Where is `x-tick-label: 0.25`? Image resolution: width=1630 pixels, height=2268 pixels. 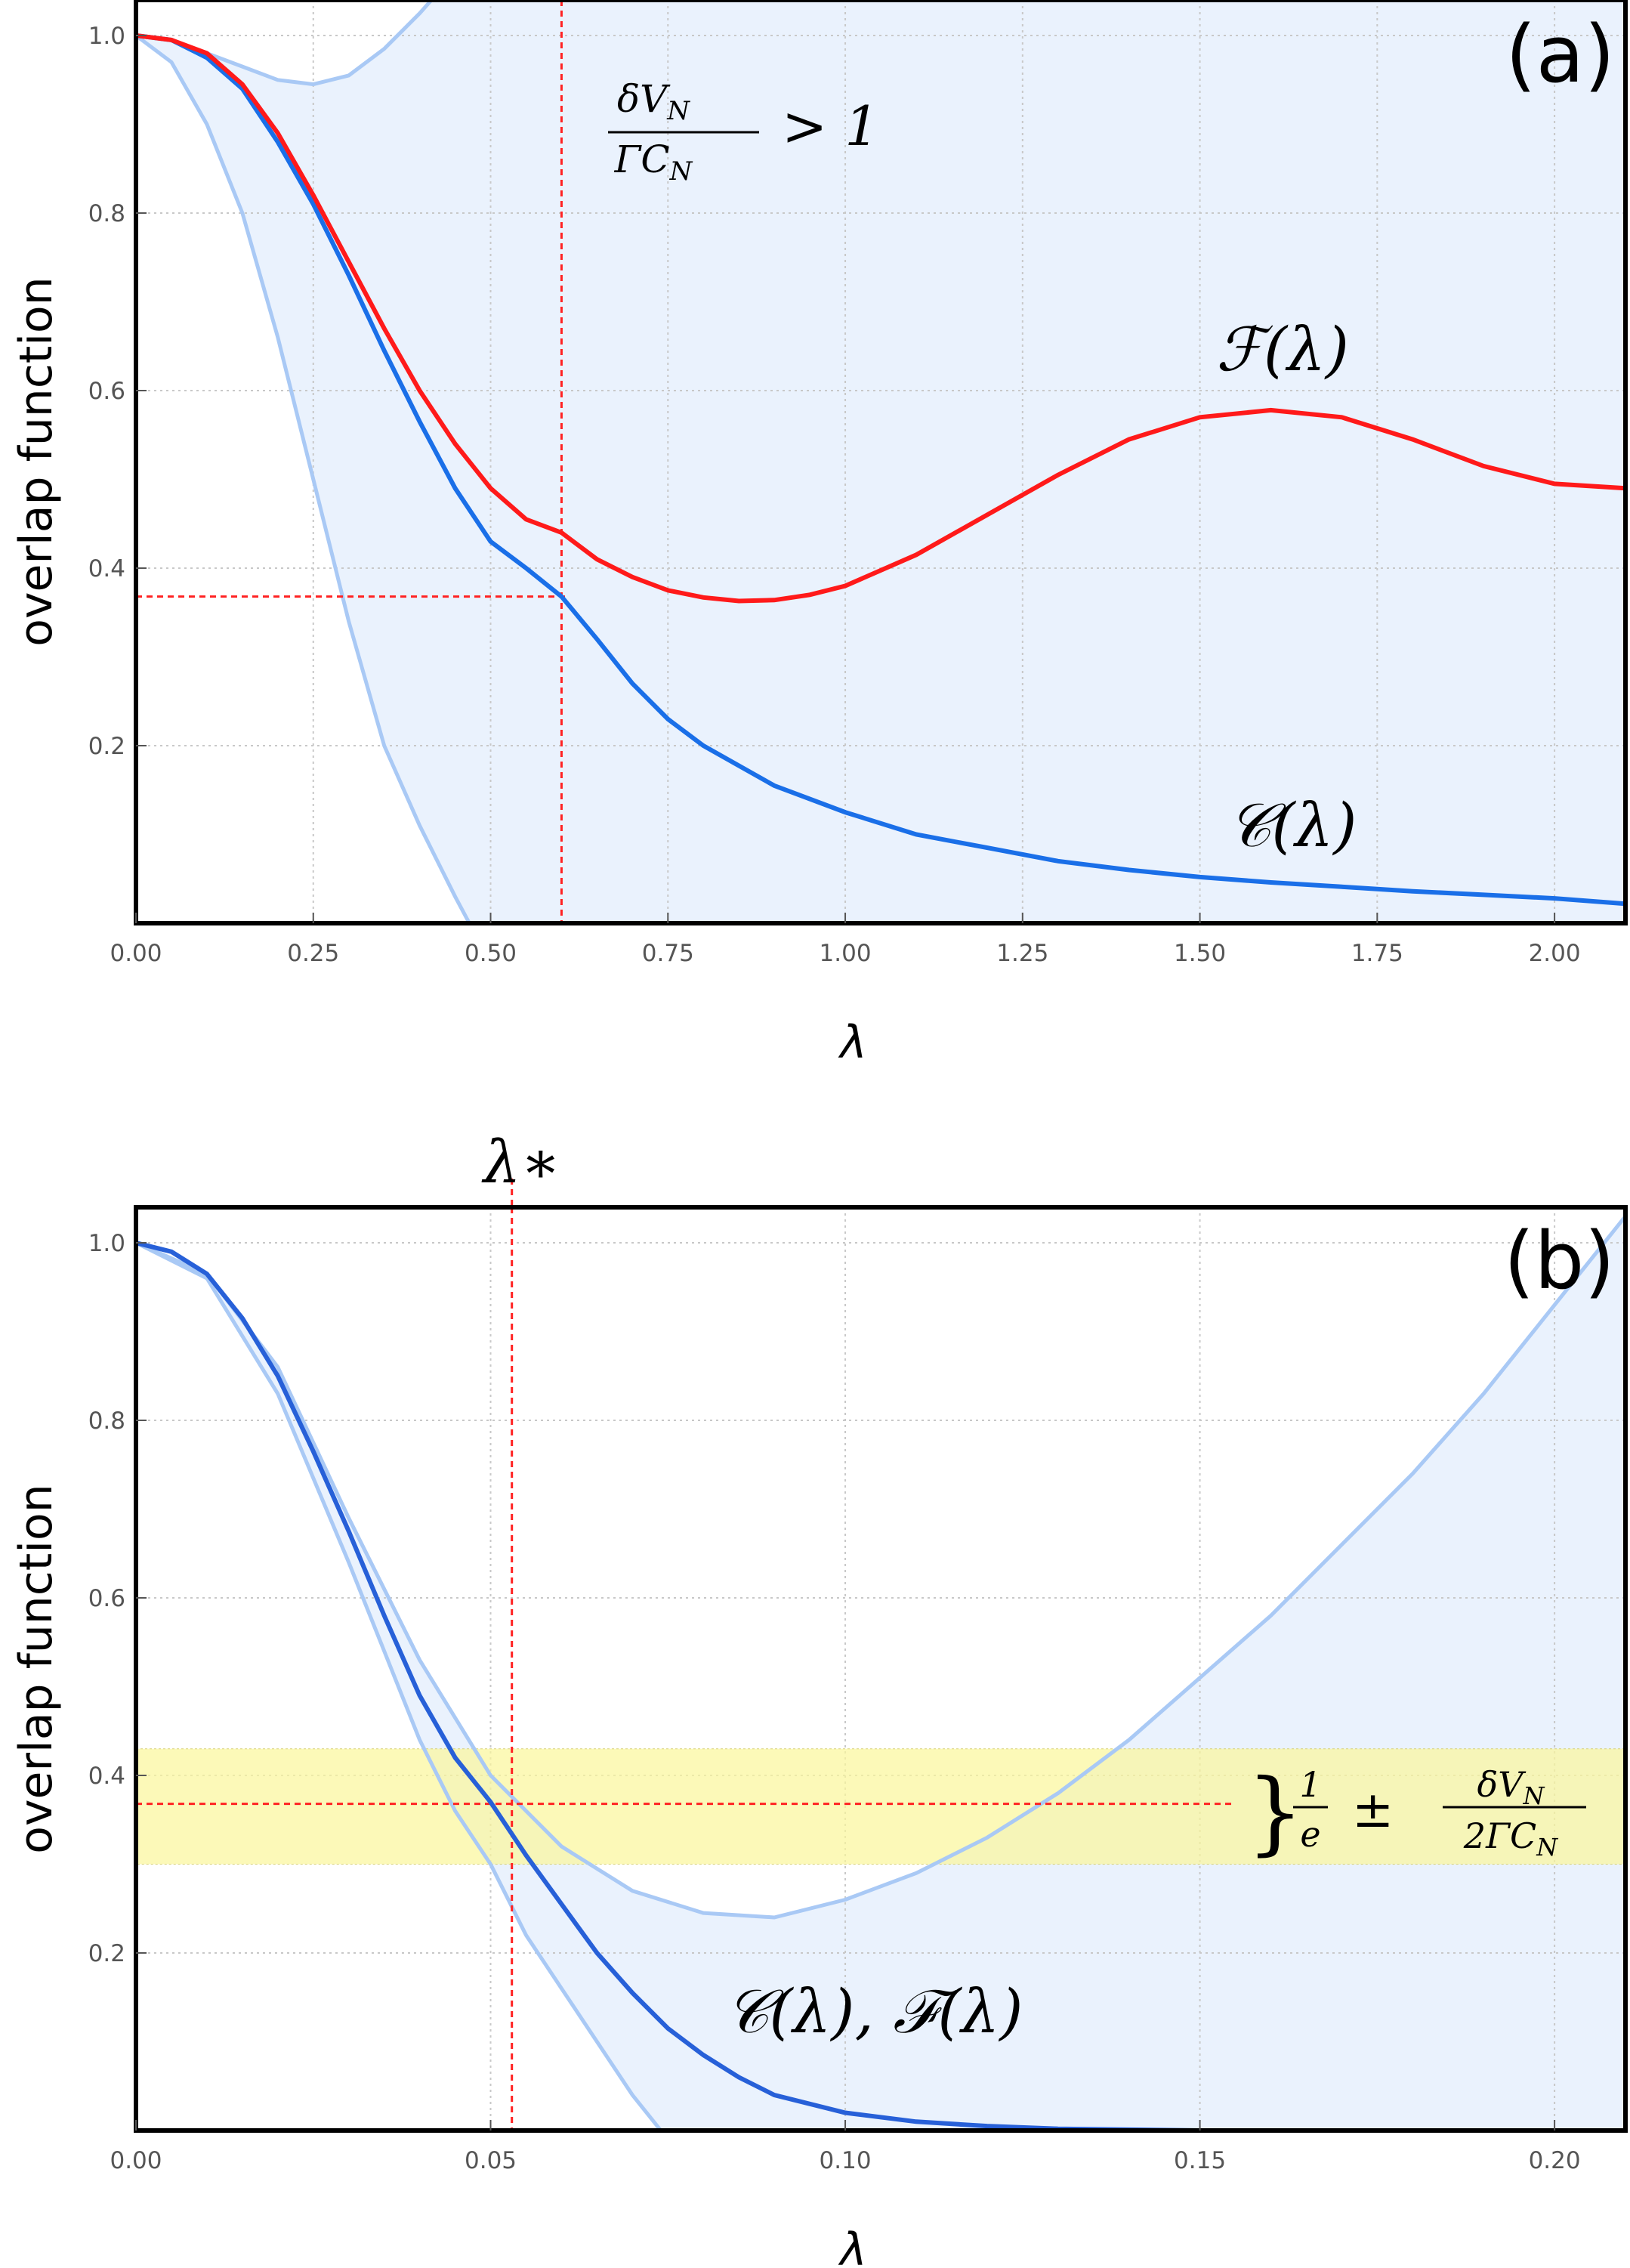 x-tick-label: 0.25 is located at coordinates (313, 954).